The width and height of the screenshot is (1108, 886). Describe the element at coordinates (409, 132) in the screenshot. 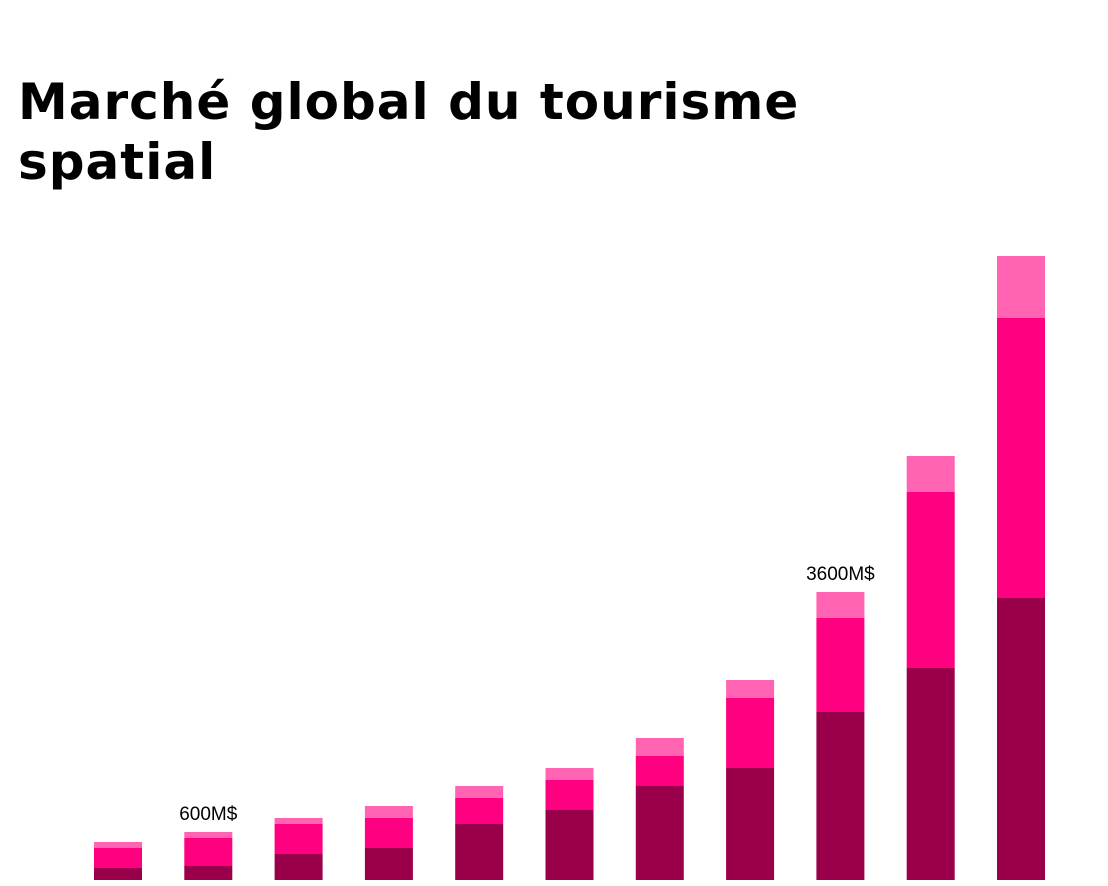

I see `chart-title: Marché global du tourisme spatial` at that location.